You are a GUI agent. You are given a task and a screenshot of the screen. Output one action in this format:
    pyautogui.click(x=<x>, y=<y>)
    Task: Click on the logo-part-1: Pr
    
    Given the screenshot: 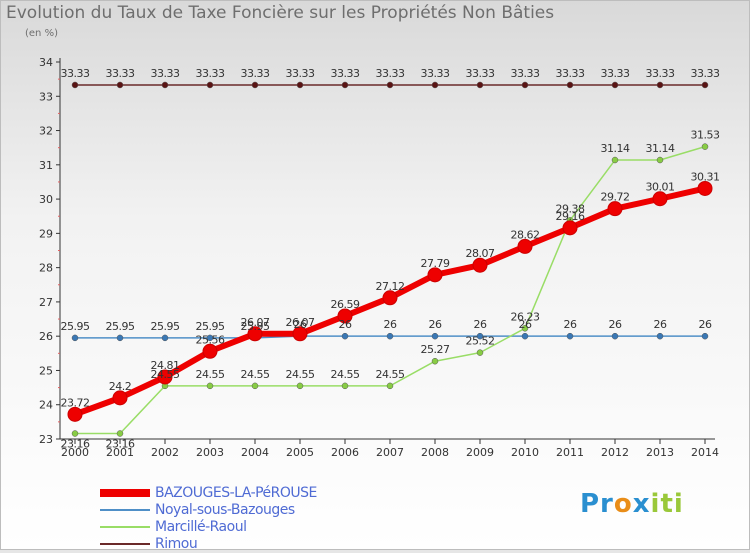 What is the action you would take?
    pyautogui.click(x=597, y=504)
    